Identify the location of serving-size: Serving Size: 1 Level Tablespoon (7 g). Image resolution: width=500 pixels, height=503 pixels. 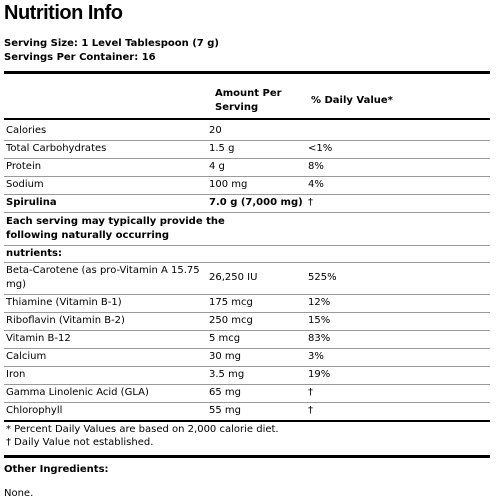
(111, 43).